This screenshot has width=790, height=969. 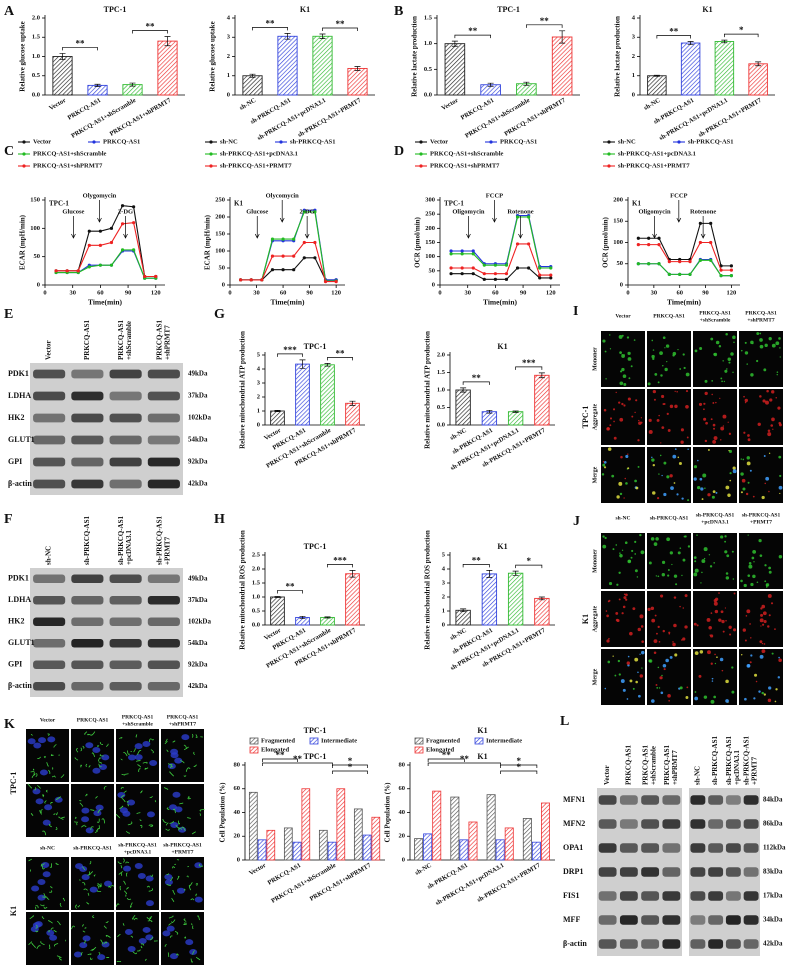 I want to click on y-tick-label: 0, so click(x=403, y=859).